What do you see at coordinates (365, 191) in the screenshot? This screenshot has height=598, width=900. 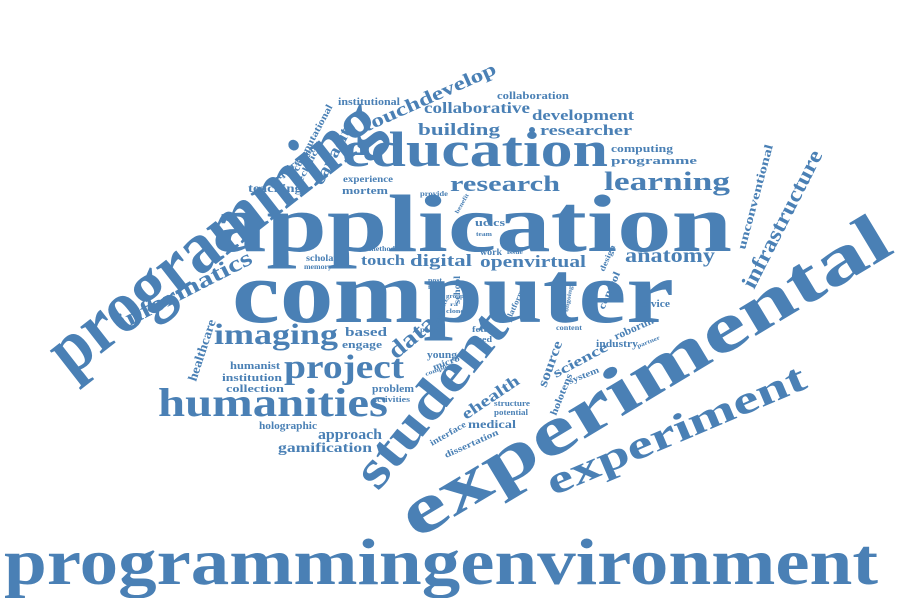 I see `word-mortem: mortem` at bounding box center [365, 191].